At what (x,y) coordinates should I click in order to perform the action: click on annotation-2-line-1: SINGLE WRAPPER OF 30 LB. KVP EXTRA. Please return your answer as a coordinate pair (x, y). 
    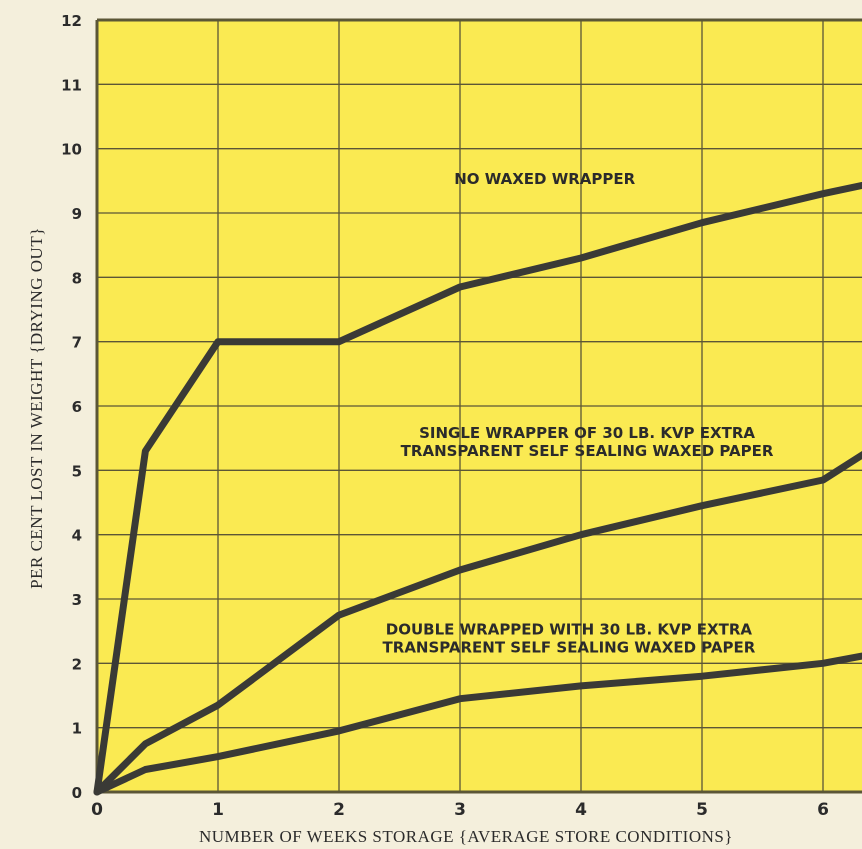
    Looking at the image, I should click on (587, 433).